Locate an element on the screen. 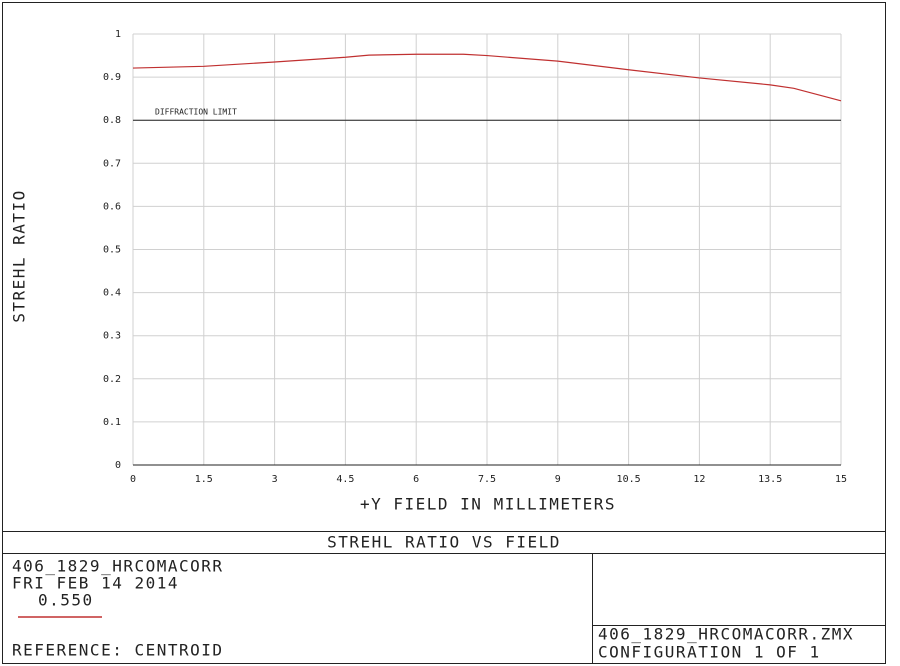 This screenshot has height=666, width=900. date: FRI FEB 14 2014 is located at coordinates (95, 583).